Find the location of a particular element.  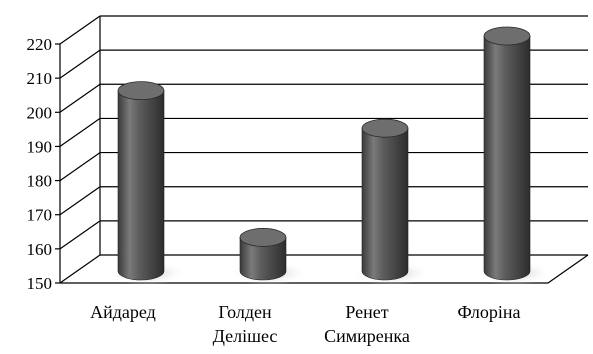

y-tick-label: 200 is located at coordinates (40, 112).